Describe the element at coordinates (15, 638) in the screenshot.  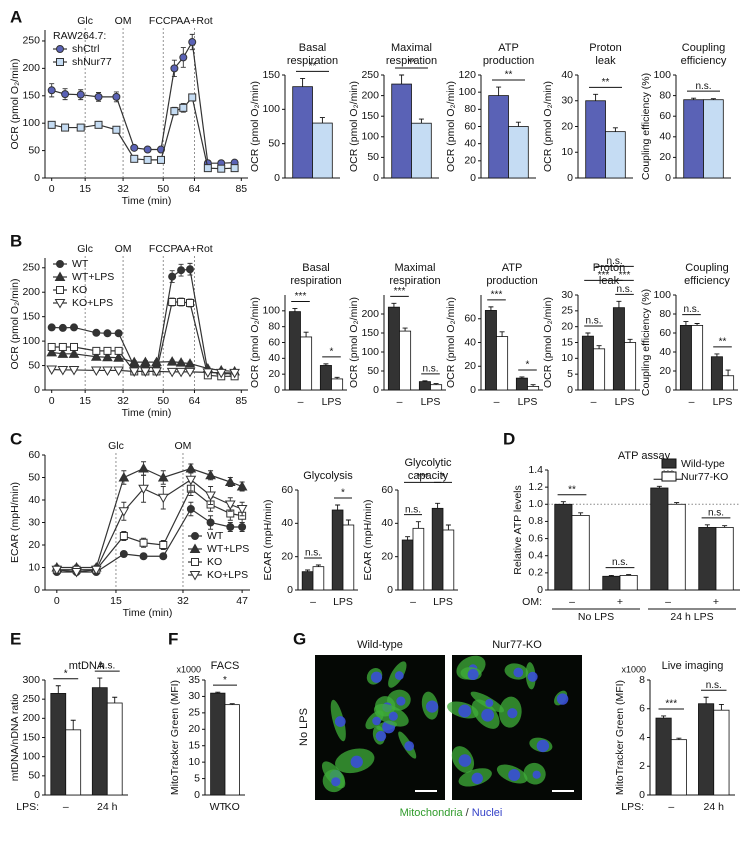
I see `panel-letter: E` at that location.